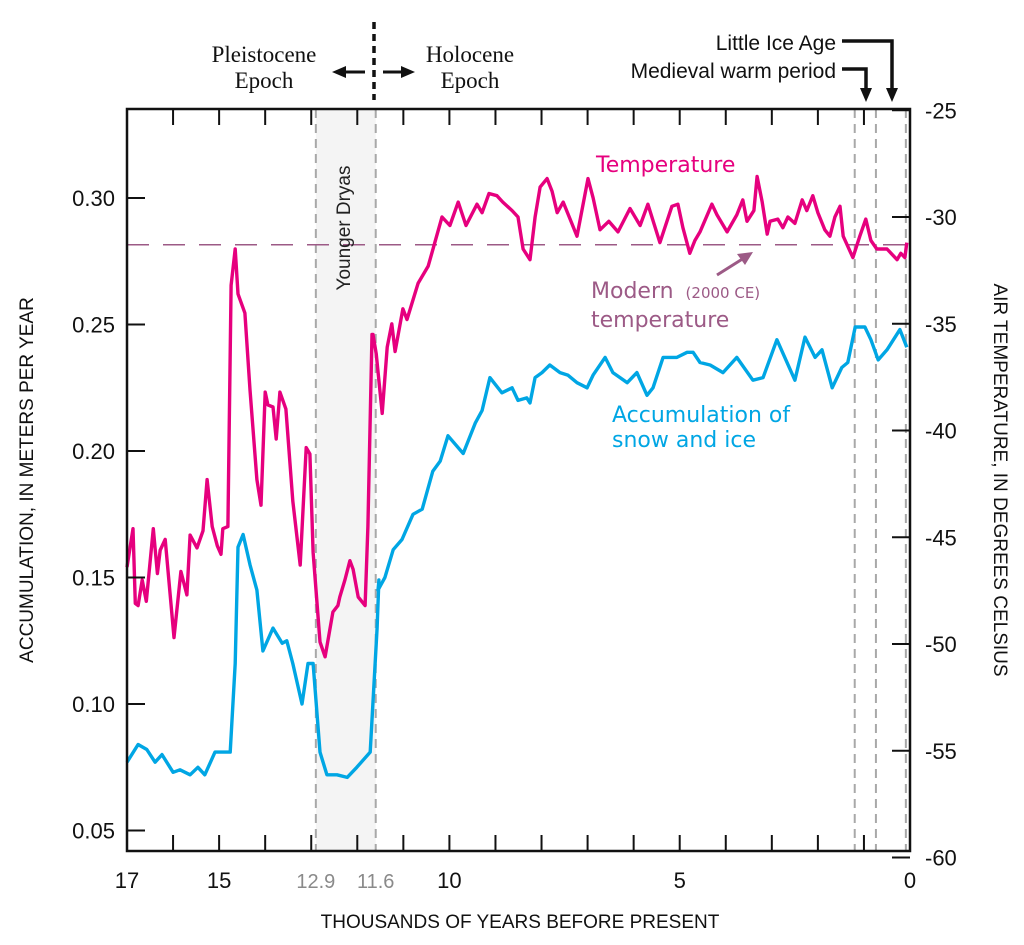  I want to click on x-tick-label: 11.6, so click(375, 882).